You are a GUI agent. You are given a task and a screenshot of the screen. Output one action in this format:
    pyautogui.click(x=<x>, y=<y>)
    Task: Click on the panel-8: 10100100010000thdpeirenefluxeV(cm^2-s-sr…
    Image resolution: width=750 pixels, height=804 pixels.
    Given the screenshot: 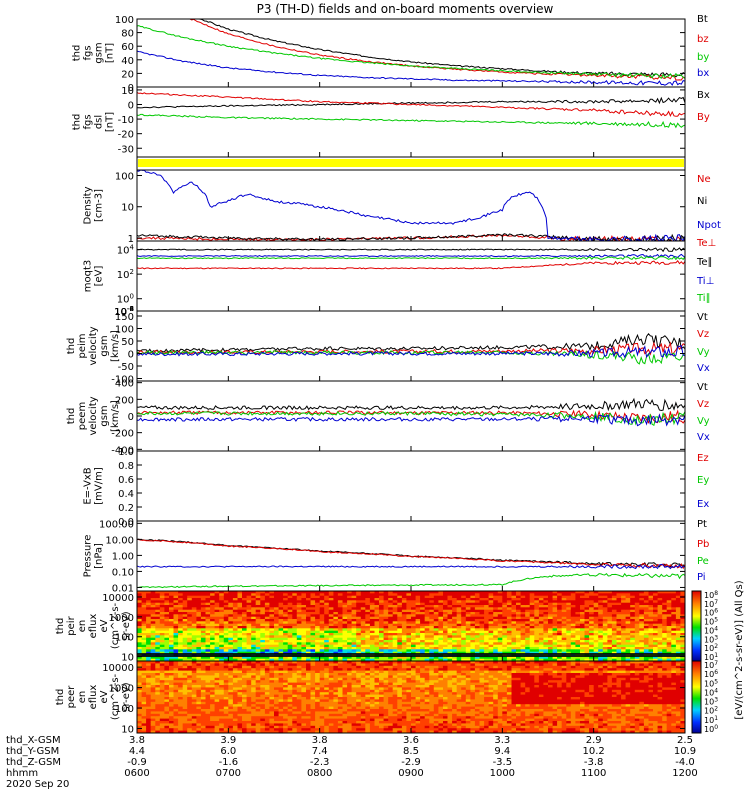 What is the action you would take?
    pyautogui.click(x=370, y=627)
    